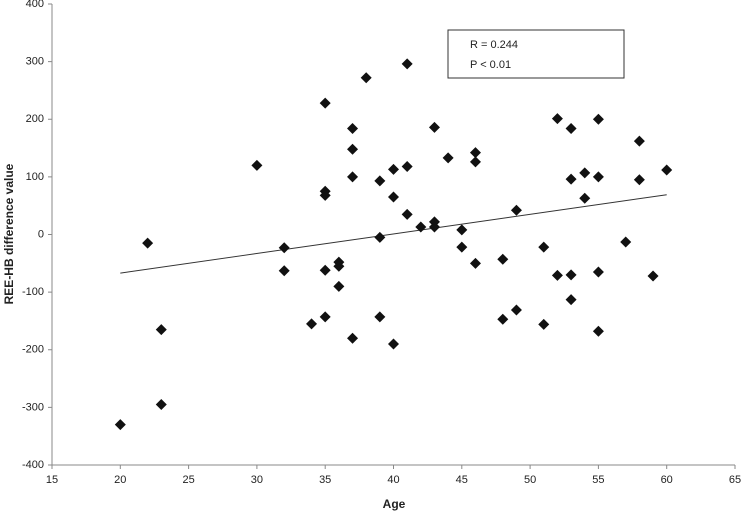  What do you see at coordinates (536, 54) in the screenshot?
I see `annotation-box` at bounding box center [536, 54].